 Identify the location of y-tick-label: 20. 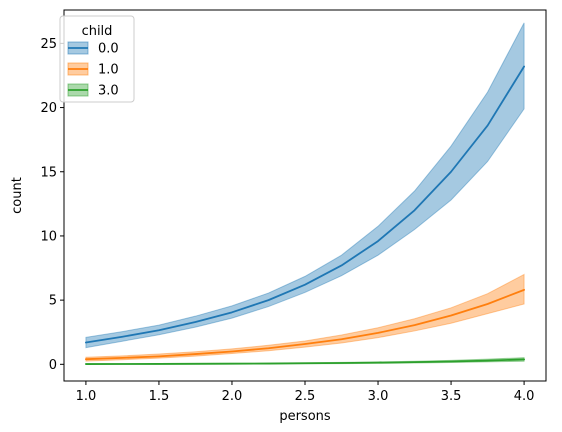
(48, 108).